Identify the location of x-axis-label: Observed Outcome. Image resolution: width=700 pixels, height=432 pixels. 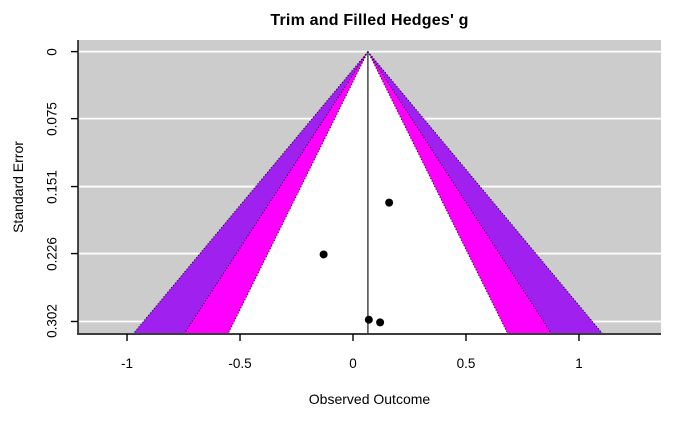
(369, 399).